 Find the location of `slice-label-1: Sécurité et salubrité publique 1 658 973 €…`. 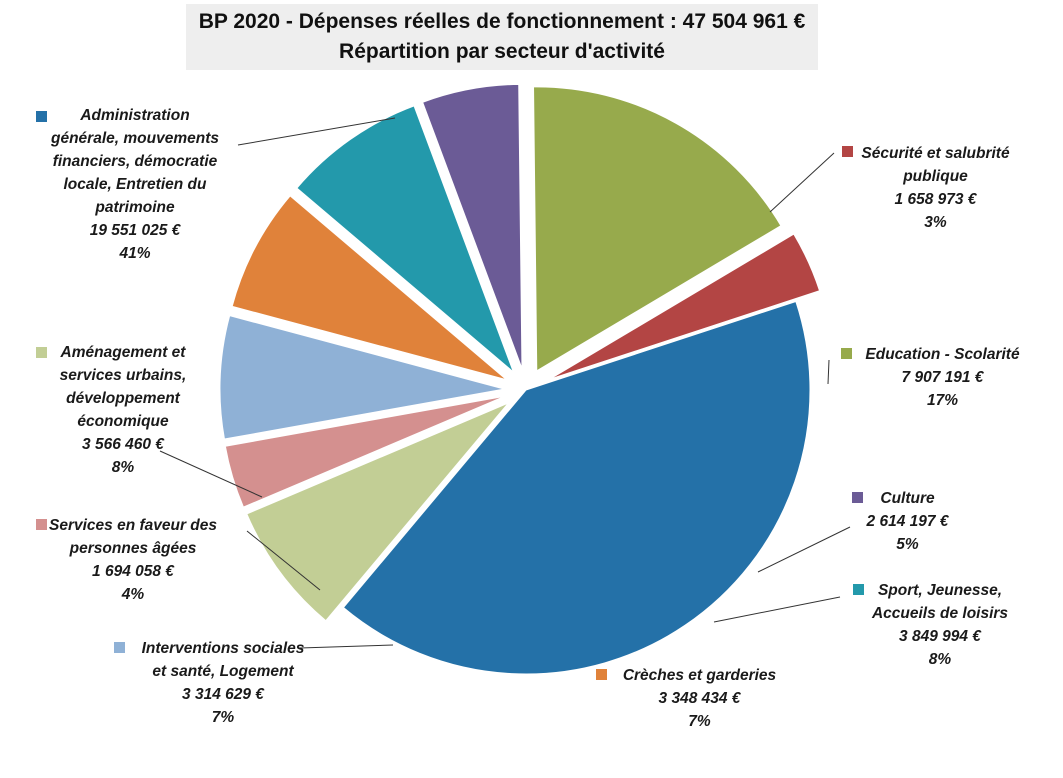

slice-label-1: Sécurité et salubrité publique 1 658 973 €… is located at coordinates (935, 188).